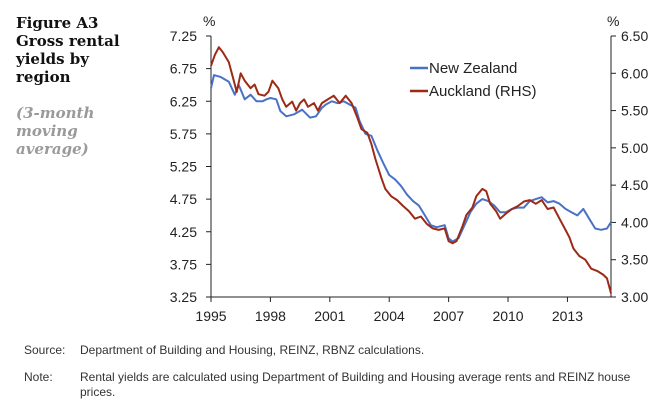 This screenshot has height=402, width=669. Describe the element at coordinates (634, 260) in the screenshot. I see `right-tick-label: 3.50` at that location.